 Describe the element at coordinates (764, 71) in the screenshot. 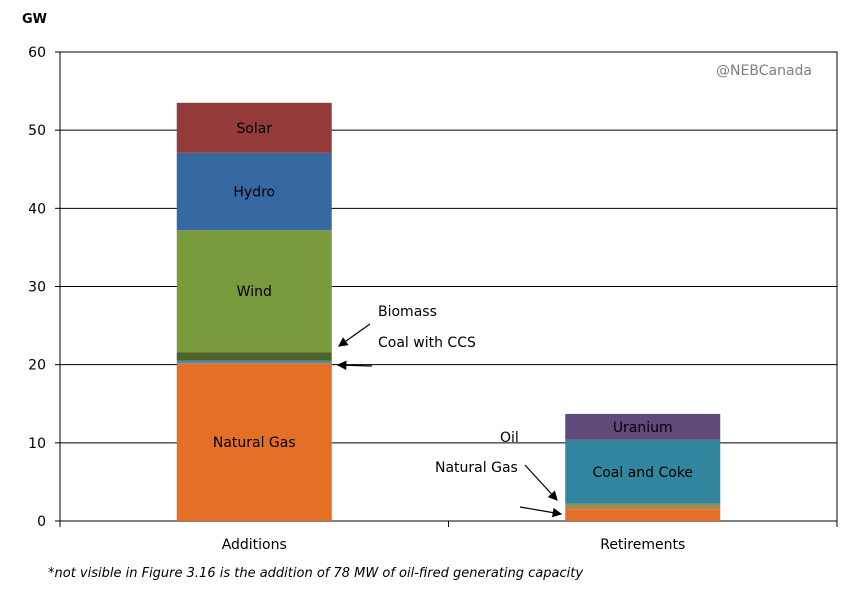

I see `watermark: @NEBCanada` at that location.